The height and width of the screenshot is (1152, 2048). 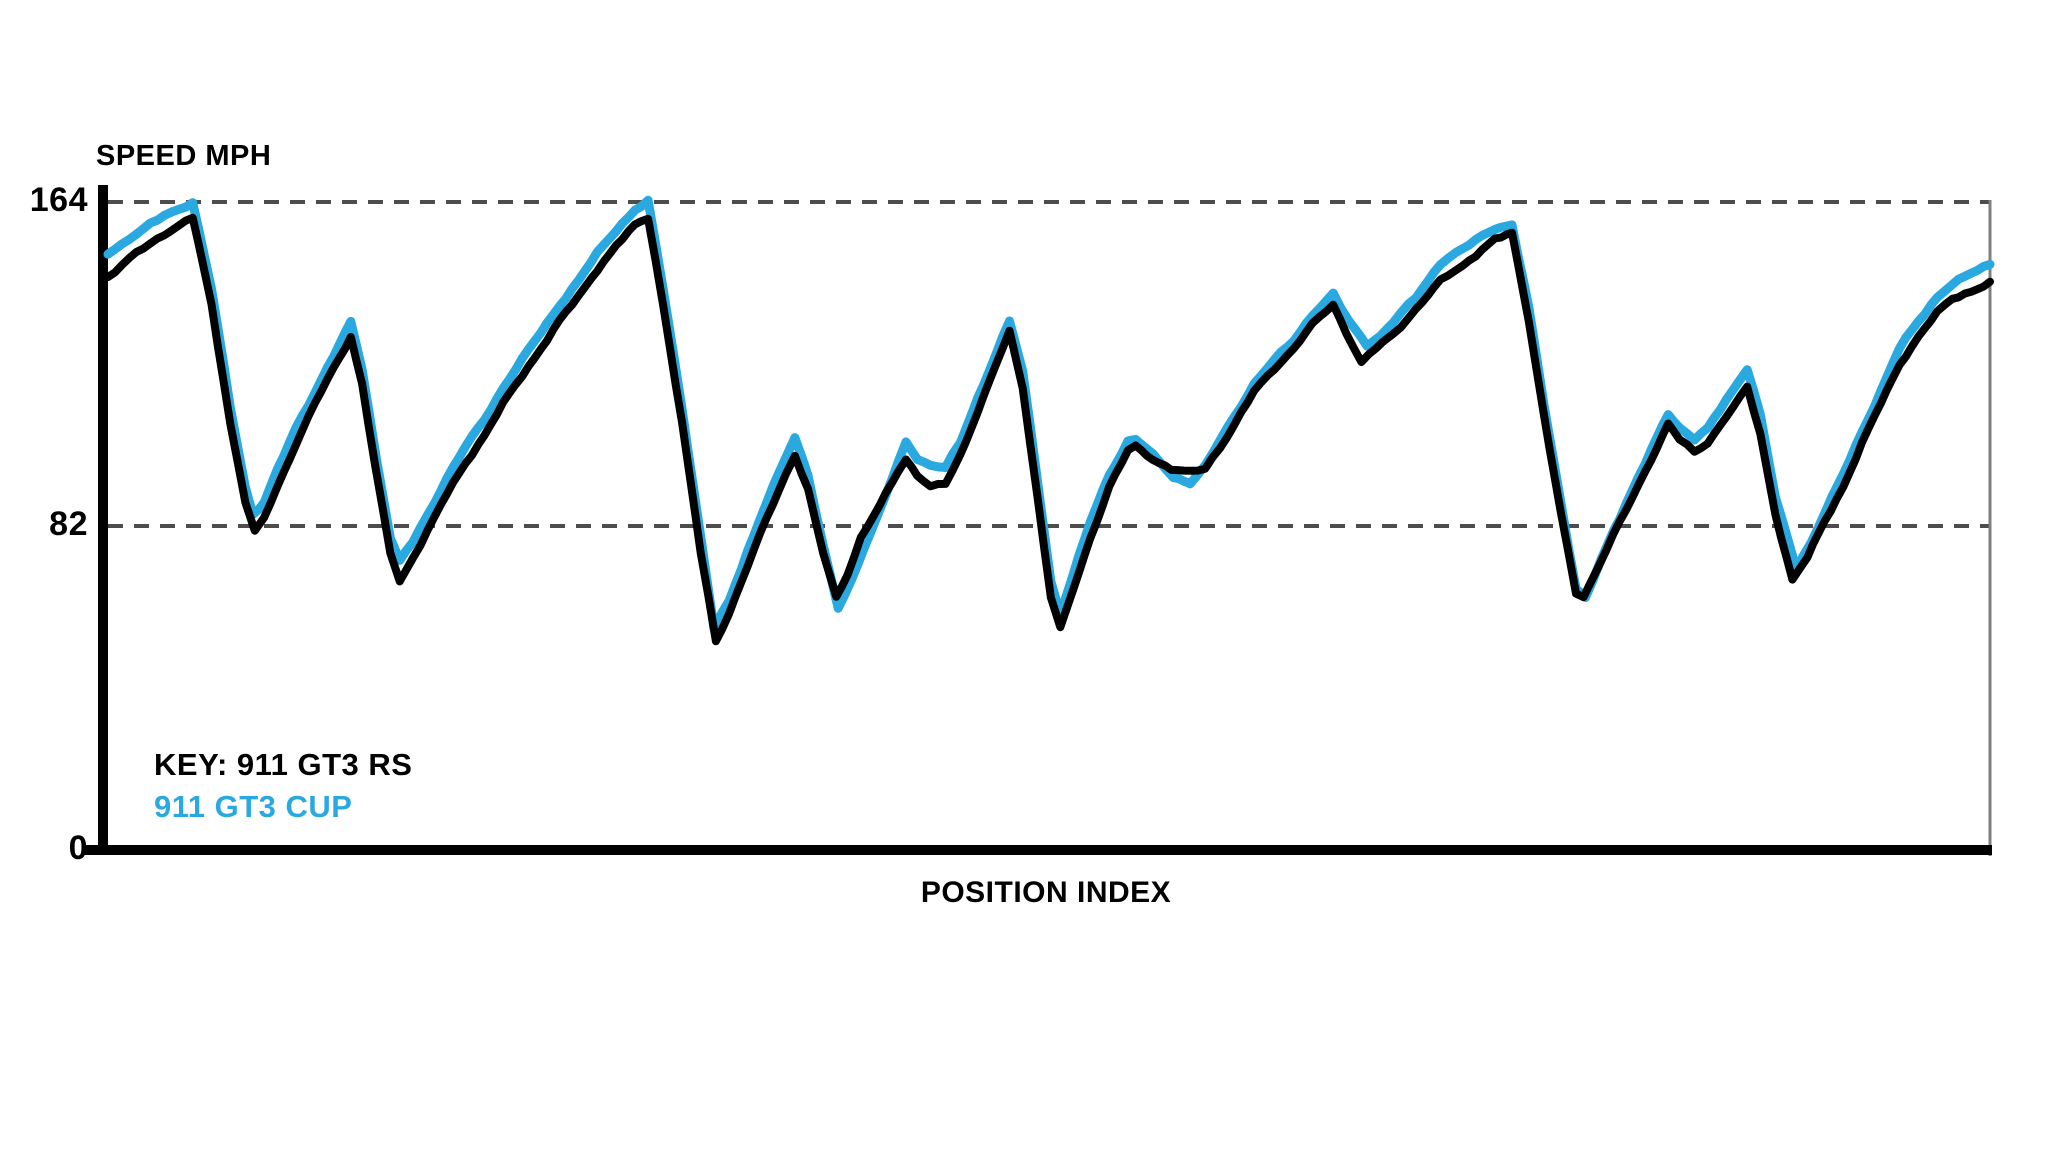 I want to click on chart-legend: KEY: 911 GT3 RS 911 GT3 CUP, so click(x=283, y=786).